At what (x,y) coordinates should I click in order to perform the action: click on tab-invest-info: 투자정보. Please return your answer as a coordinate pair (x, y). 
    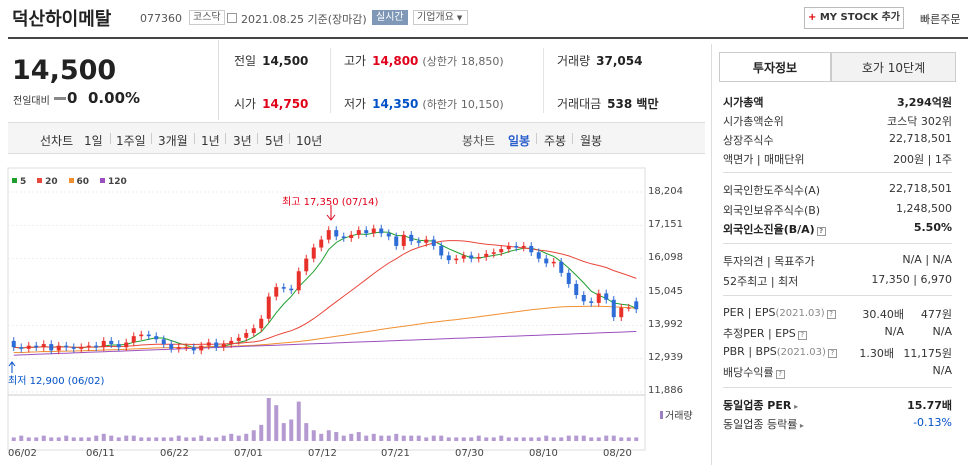
    Looking at the image, I should click on (775, 67).